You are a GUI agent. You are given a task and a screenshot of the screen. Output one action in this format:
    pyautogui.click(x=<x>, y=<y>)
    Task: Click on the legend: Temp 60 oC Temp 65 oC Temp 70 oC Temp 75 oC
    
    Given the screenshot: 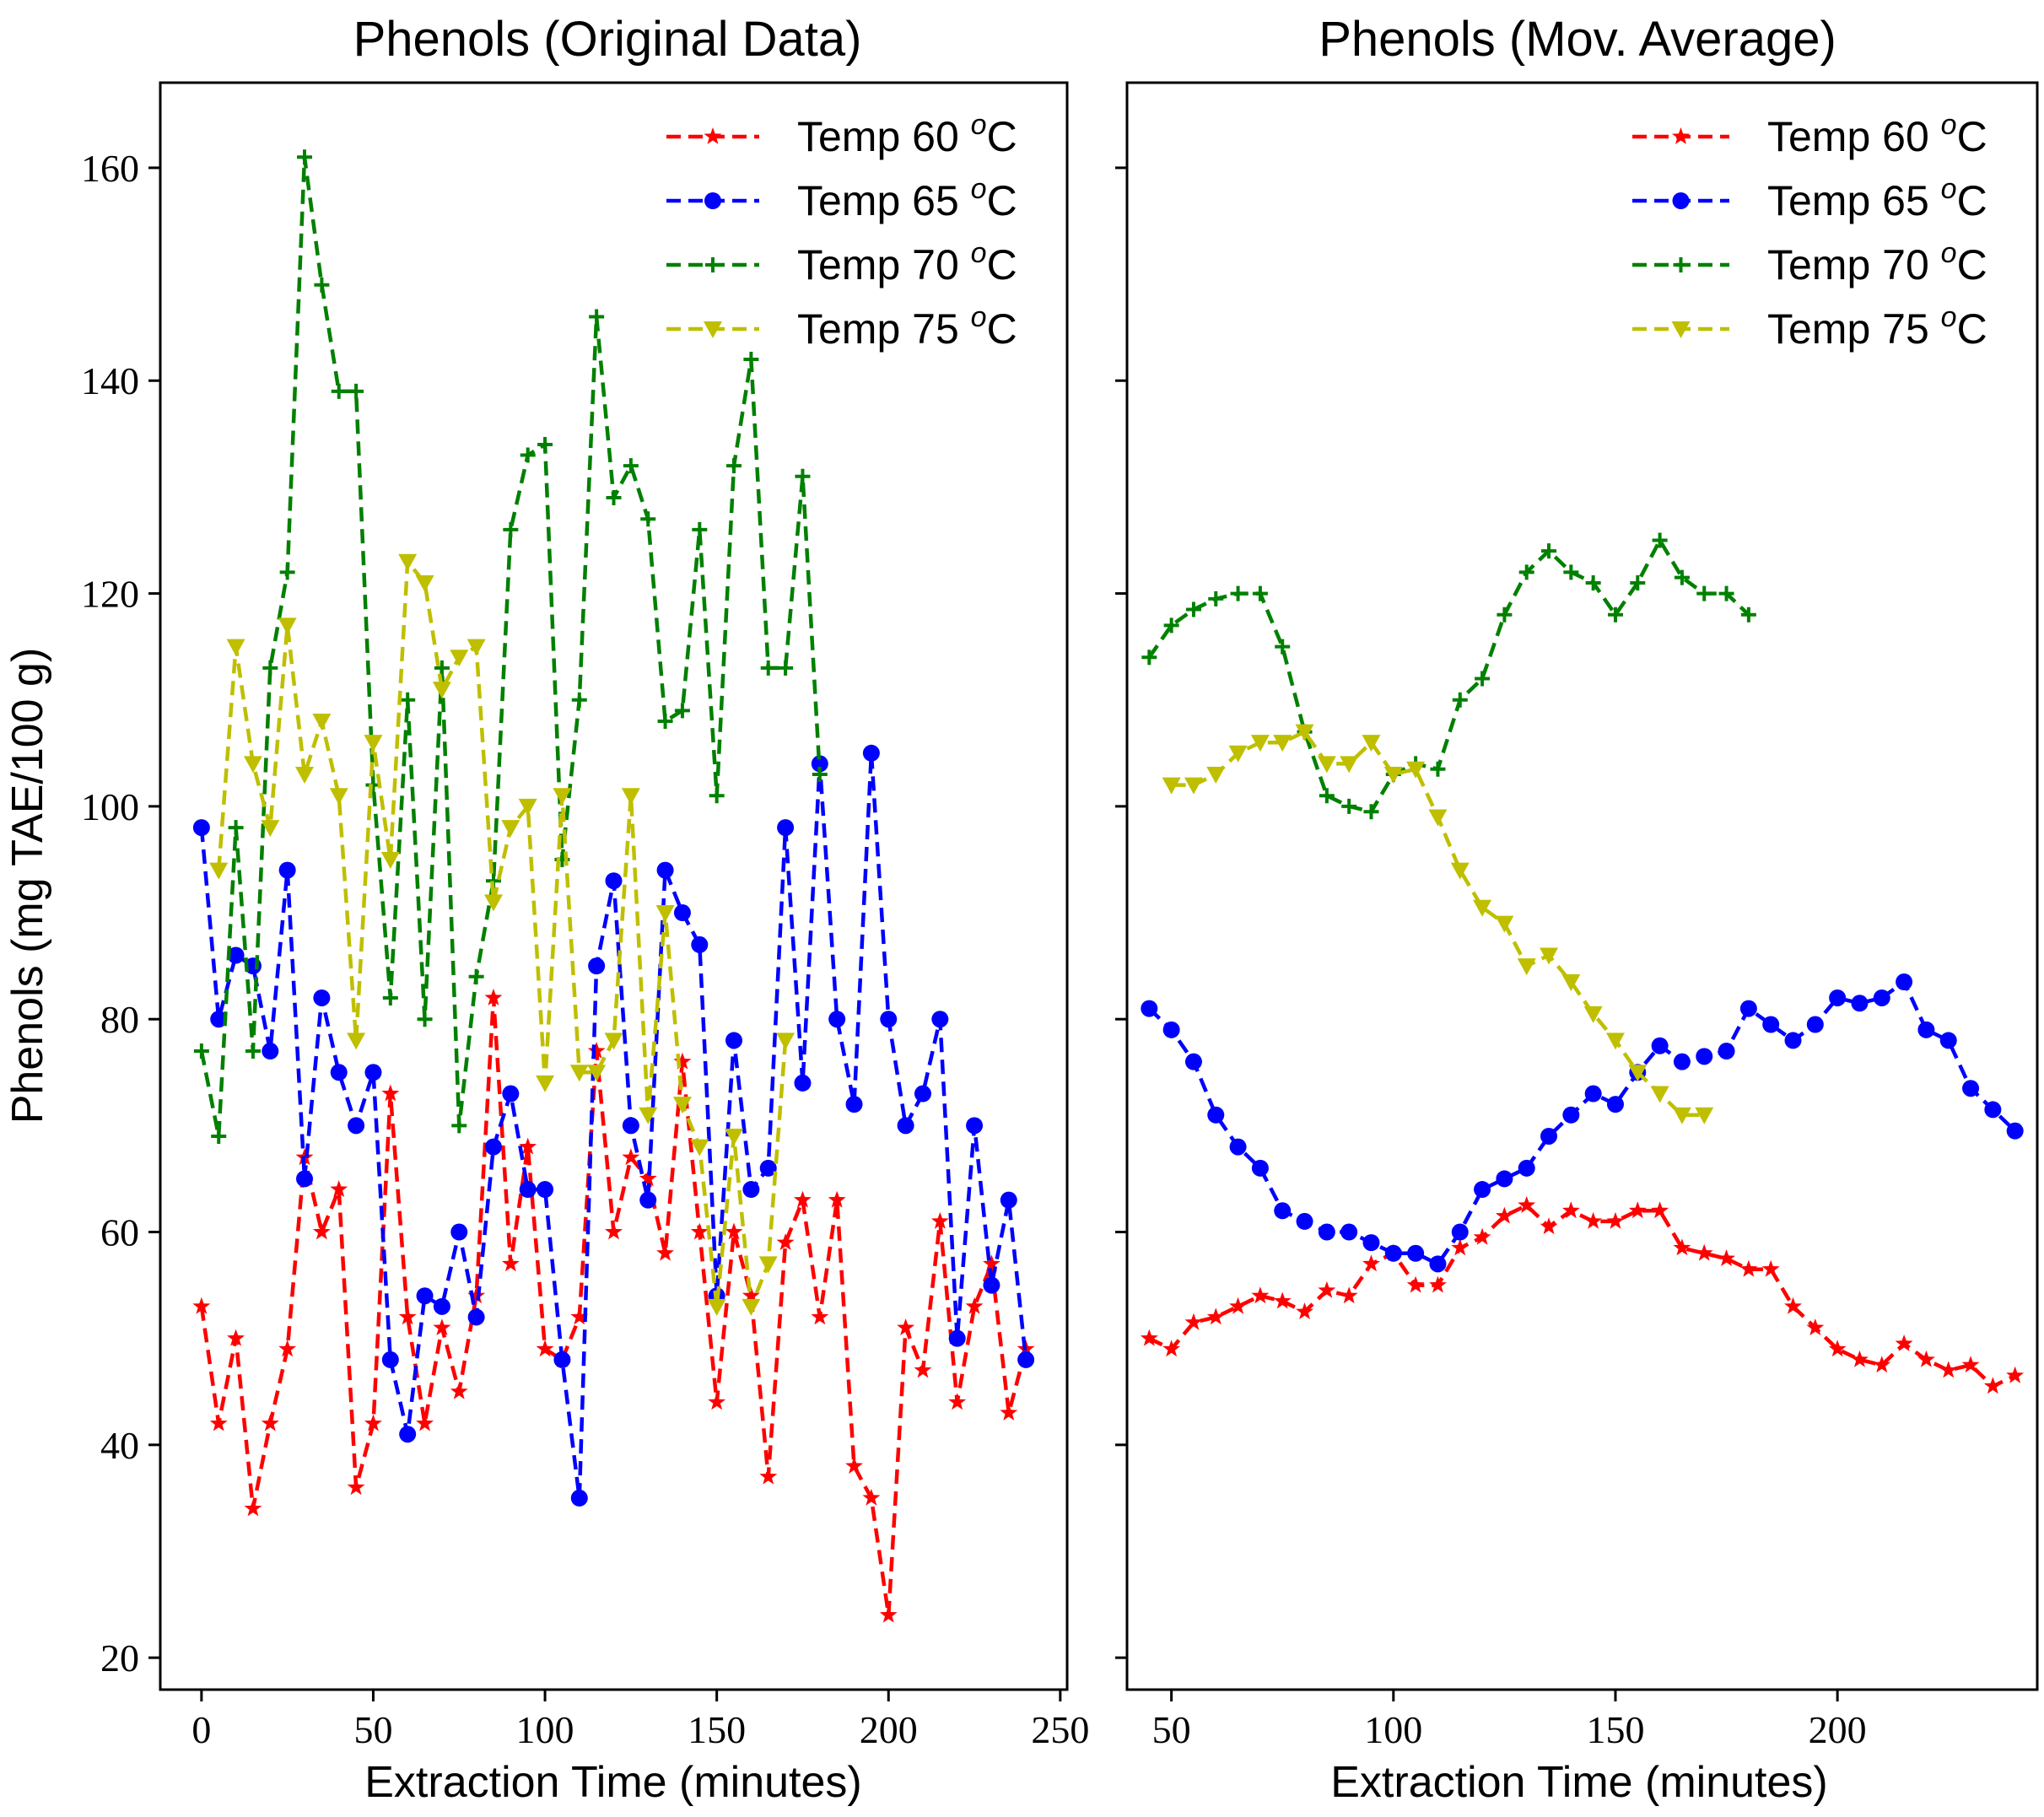 What is the action you would take?
    pyautogui.click(x=841, y=231)
    